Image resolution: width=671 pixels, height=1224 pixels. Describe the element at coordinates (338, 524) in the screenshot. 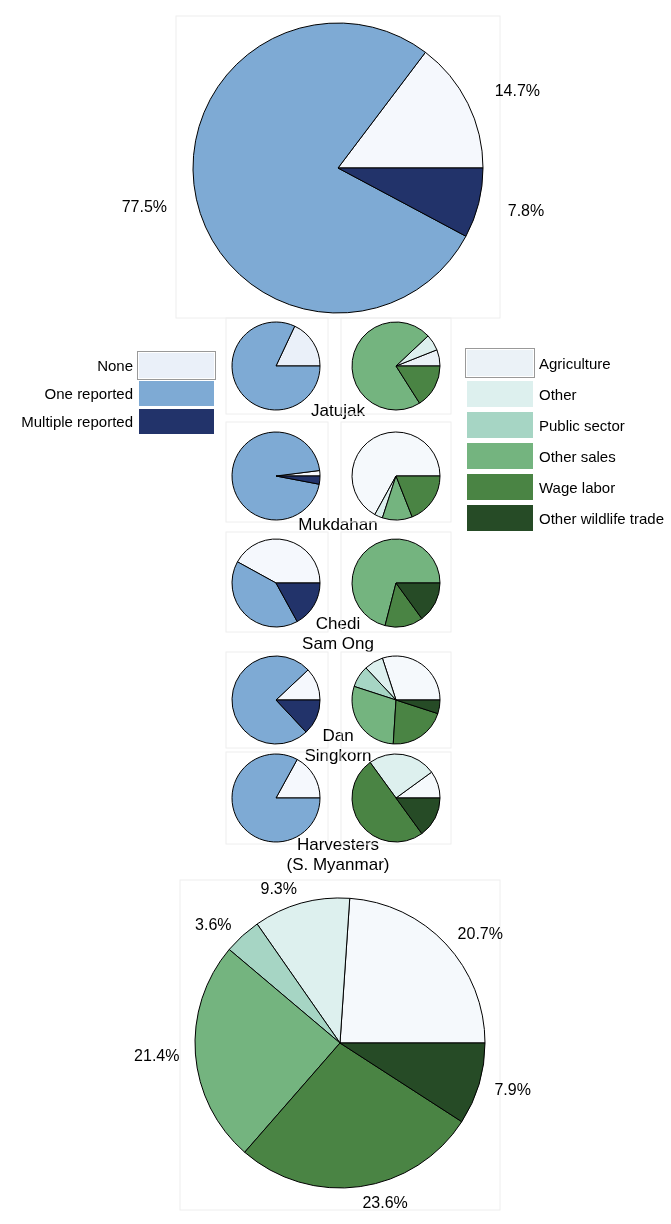

I see `text: Mukdahan` at that location.